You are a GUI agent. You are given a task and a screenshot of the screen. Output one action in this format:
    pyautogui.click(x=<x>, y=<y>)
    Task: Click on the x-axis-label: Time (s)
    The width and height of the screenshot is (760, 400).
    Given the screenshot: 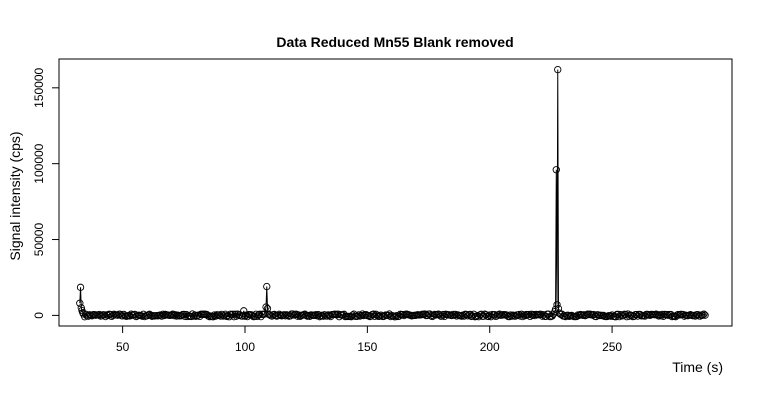 What is the action you would take?
    pyautogui.click(x=697, y=367)
    